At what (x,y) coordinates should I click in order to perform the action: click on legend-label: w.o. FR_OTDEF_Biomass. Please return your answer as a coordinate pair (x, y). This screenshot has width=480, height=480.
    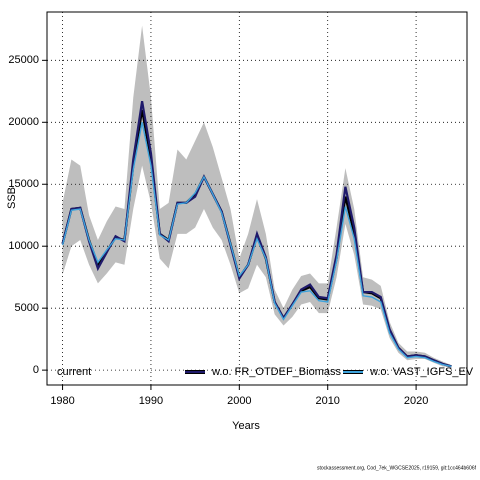
    Looking at the image, I should click on (276, 372).